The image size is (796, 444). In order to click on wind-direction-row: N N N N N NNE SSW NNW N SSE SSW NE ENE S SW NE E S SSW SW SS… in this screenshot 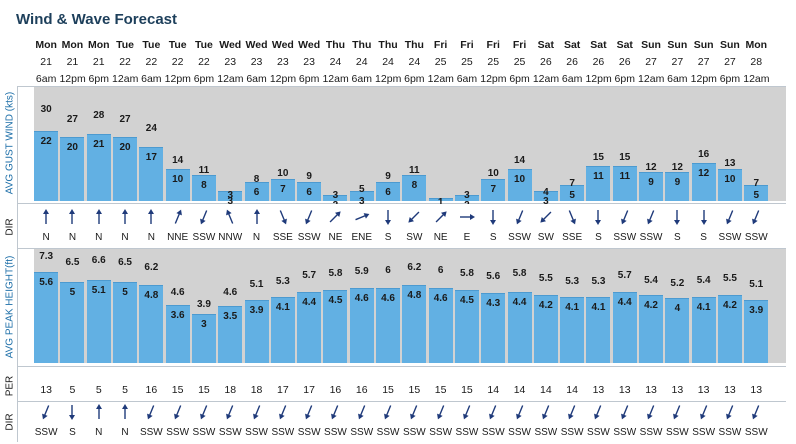, I will do `click(410, 225)`.